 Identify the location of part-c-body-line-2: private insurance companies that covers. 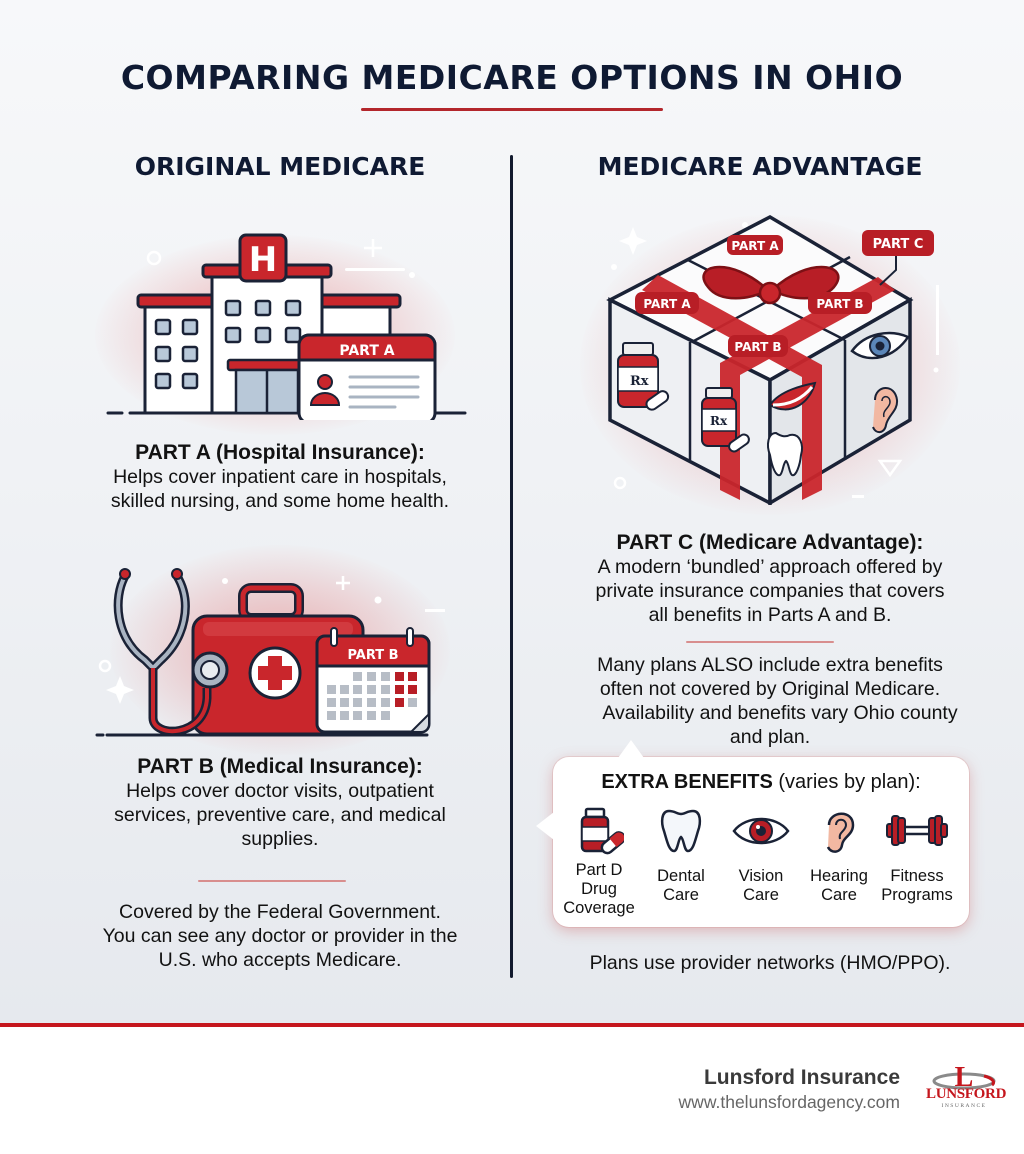
(770, 591).